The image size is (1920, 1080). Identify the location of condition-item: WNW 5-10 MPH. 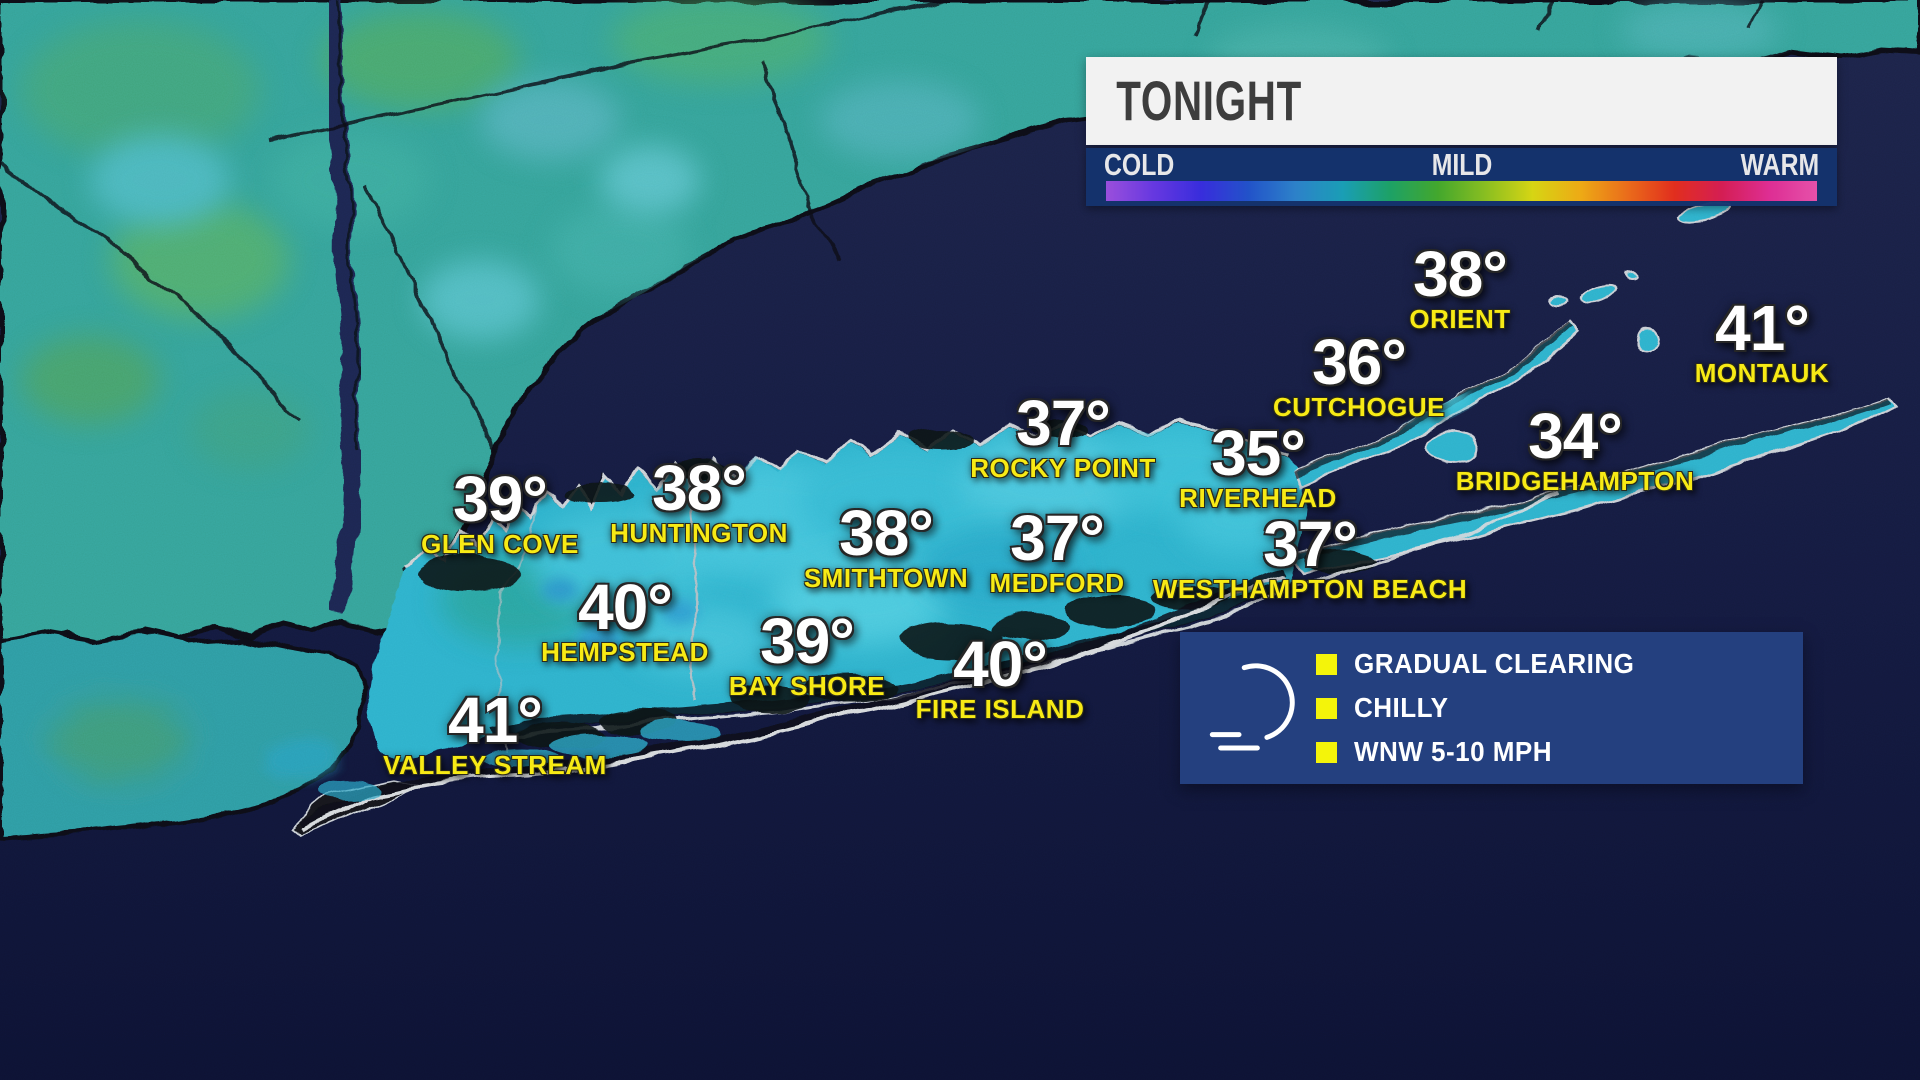
(1554, 752).